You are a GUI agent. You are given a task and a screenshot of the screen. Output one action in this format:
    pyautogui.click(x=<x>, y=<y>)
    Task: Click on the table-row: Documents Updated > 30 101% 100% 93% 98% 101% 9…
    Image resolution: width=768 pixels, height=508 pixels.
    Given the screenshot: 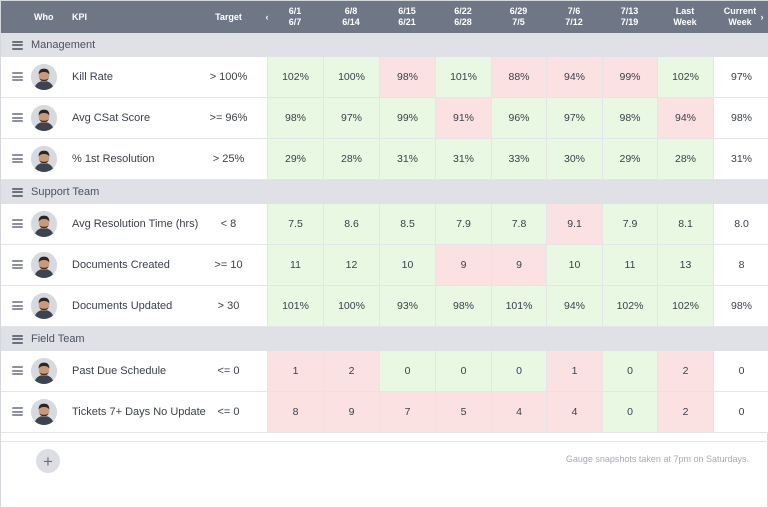 What is the action you would take?
    pyautogui.click(x=384, y=306)
    